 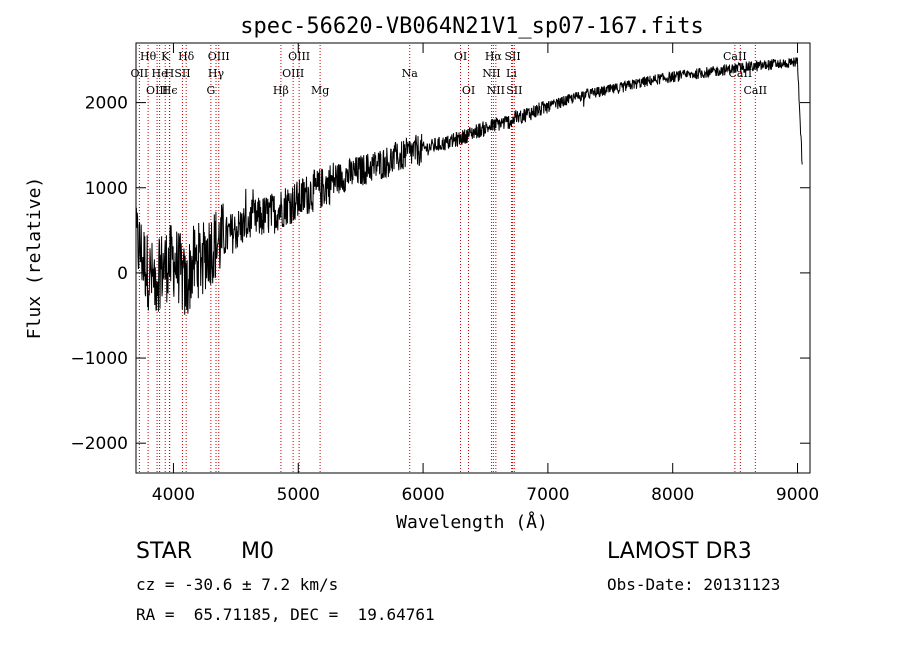 What do you see at coordinates (170, 90) in the screenshot?
I see `line-marker-label: Hϵ` at bounding box center [170, 90].